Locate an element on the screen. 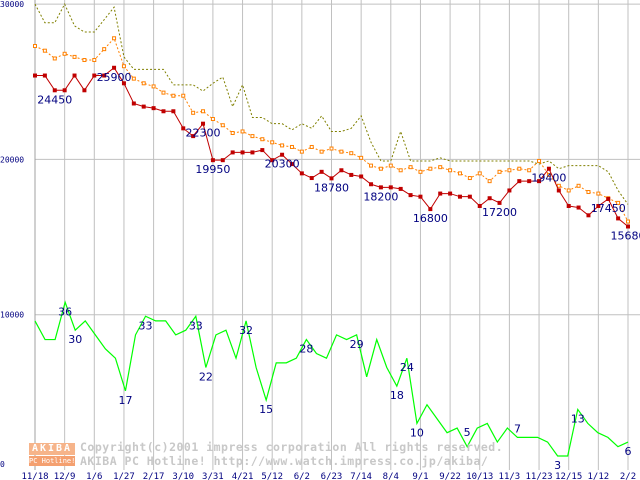 The height and width of the screenshot is (480, 640). data-label: 17200 is located at coordinates (499, 212).